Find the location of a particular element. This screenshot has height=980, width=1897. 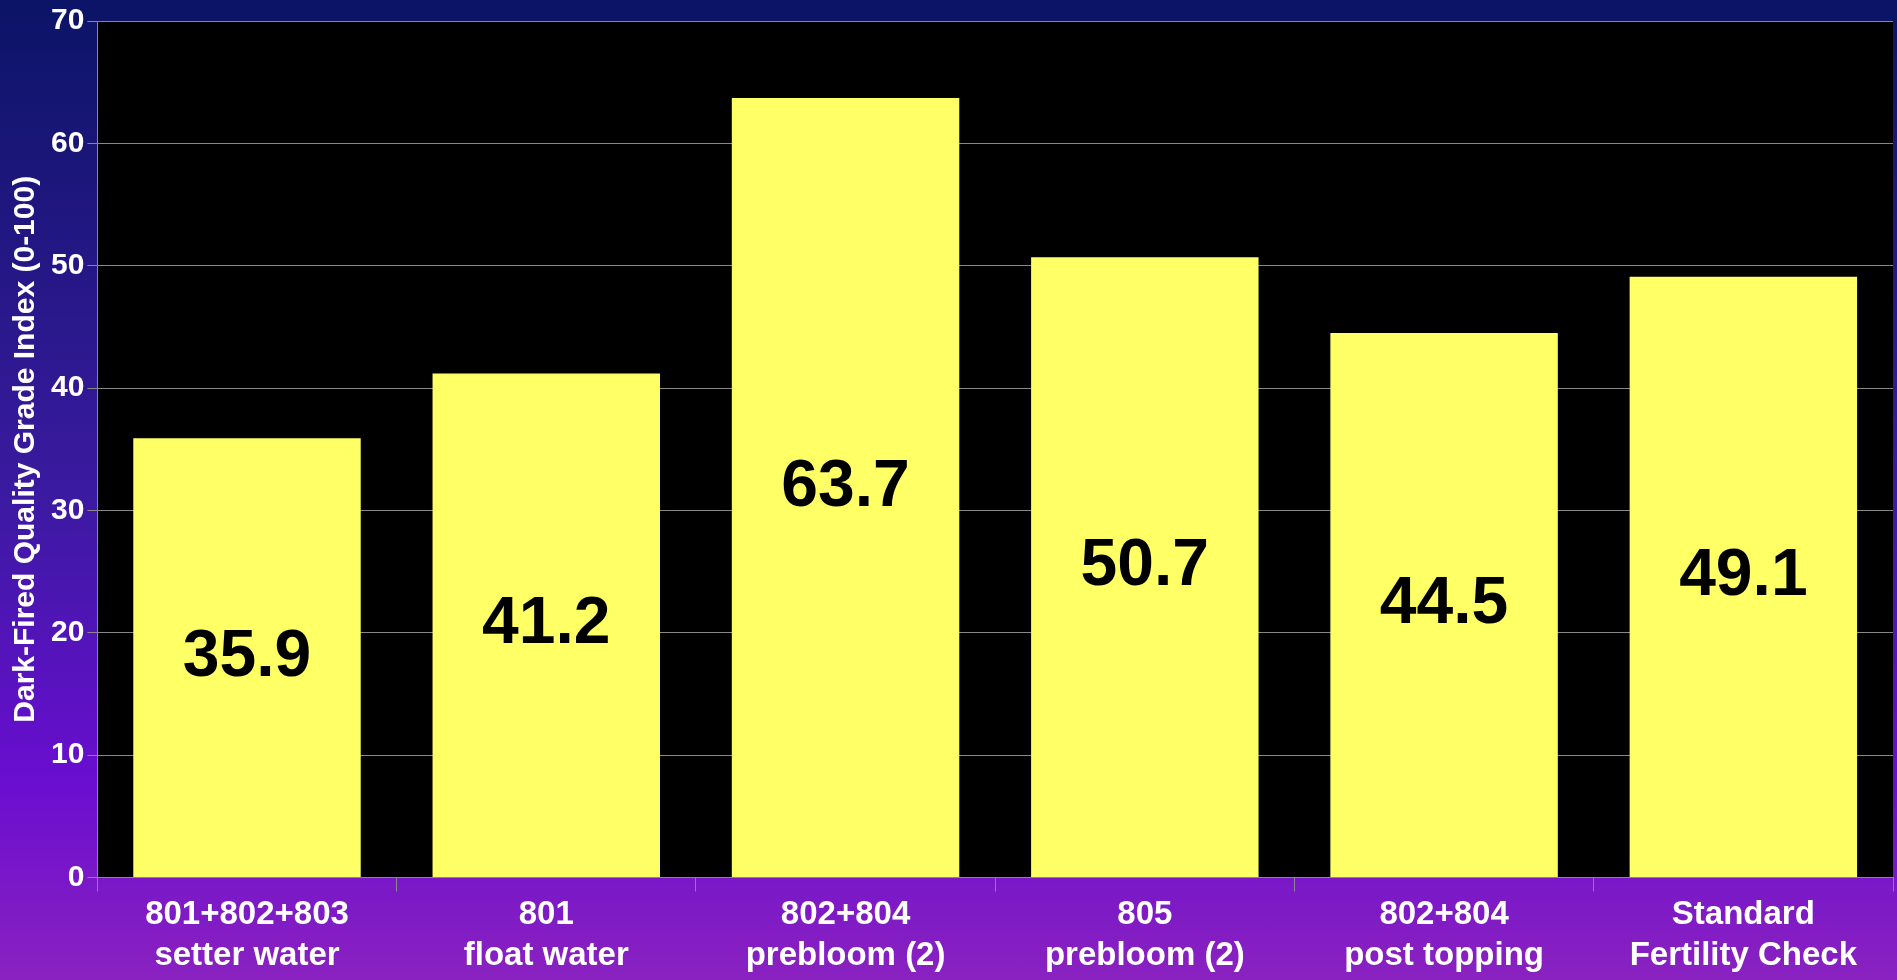

data-label: 41.2 is located at coordinates (546, 620).